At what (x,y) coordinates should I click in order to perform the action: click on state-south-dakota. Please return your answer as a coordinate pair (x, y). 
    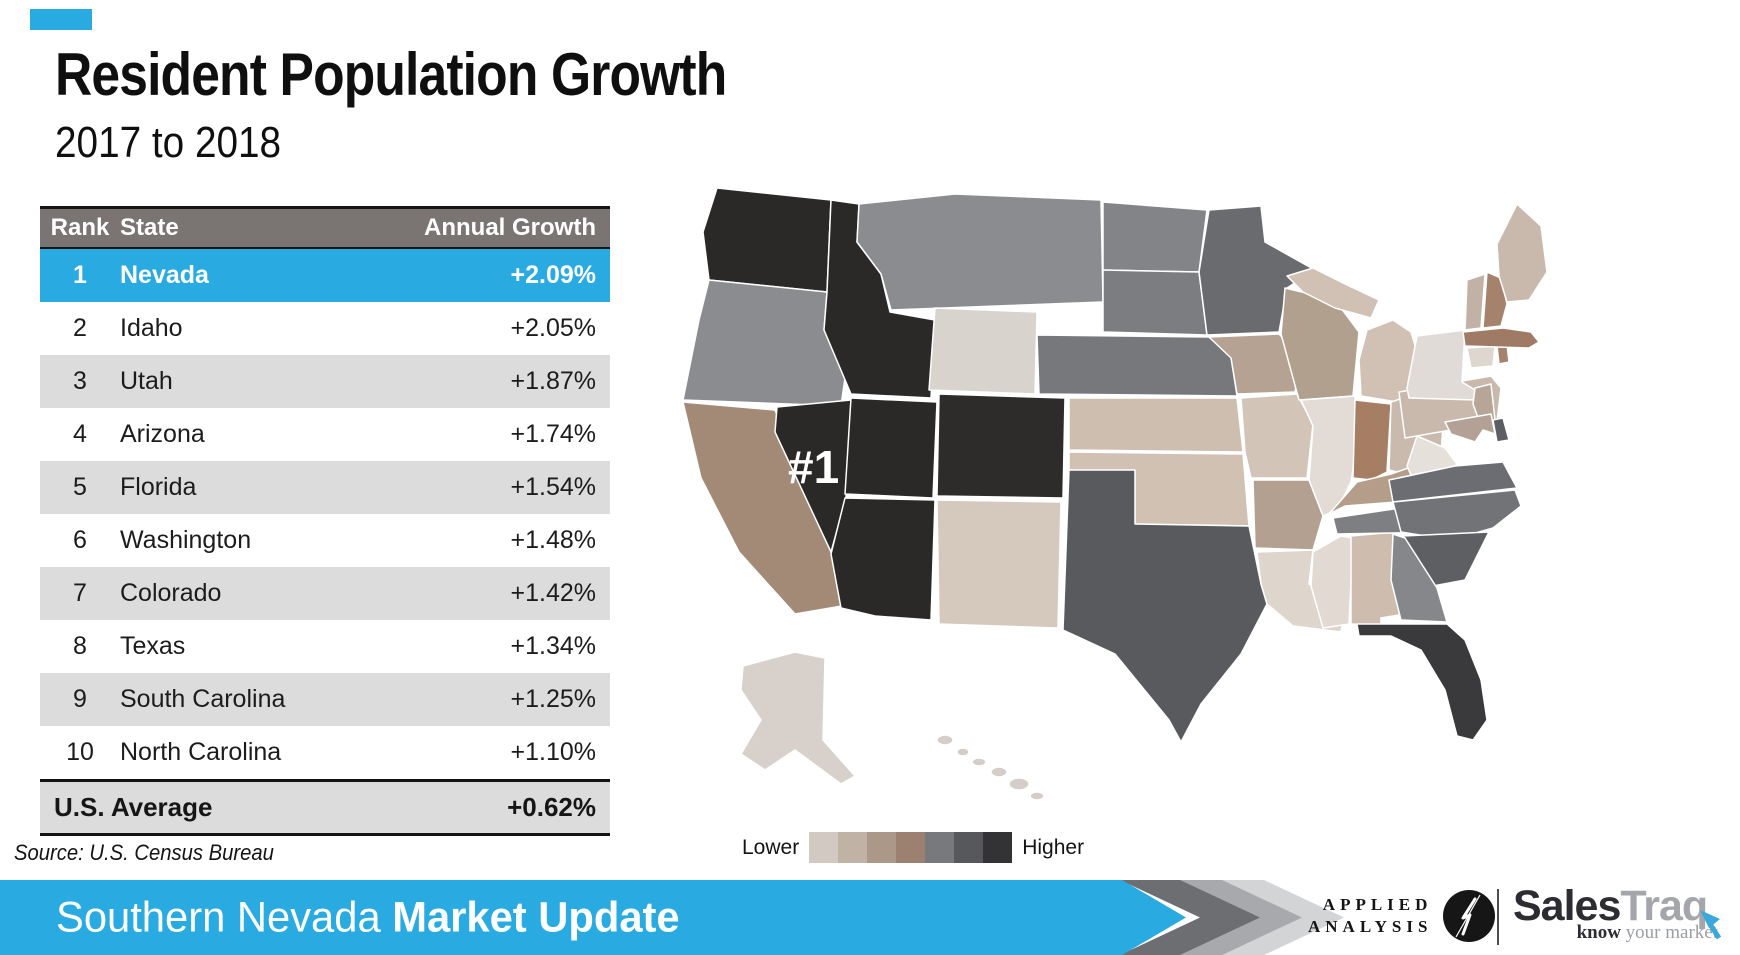
    Looking at the image, I should click on (1155, 302).